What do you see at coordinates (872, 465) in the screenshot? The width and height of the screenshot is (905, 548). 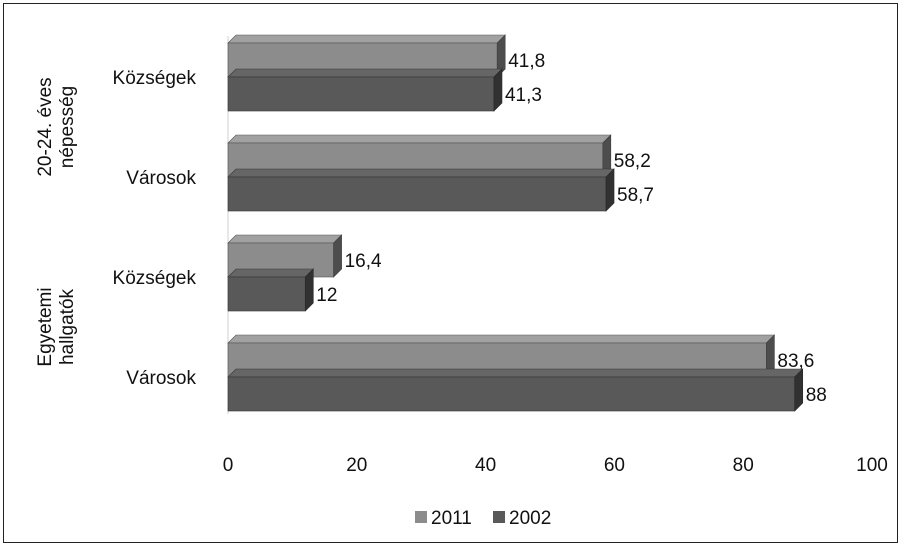 I see `x-tick-label: 100` at bounding box center [872, 465].